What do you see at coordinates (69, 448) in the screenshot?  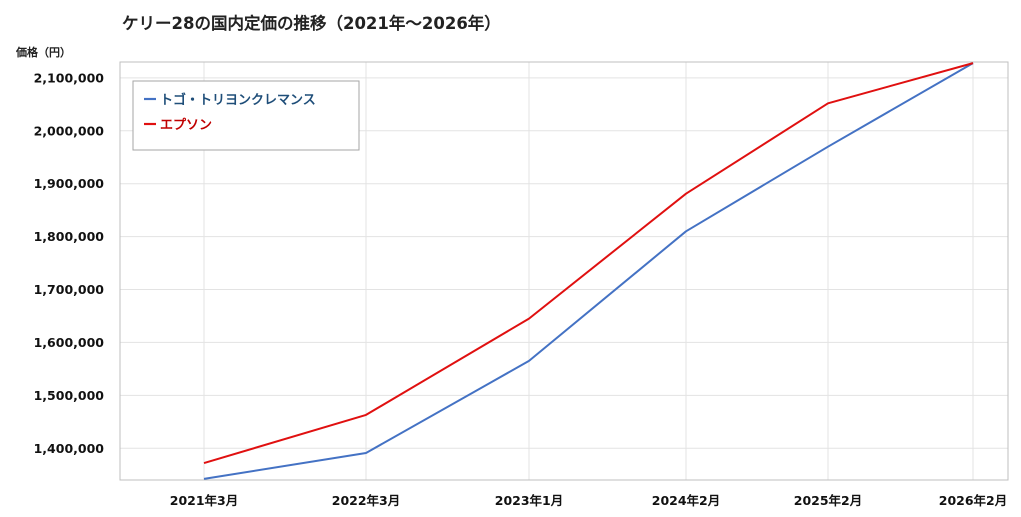 I see `y-tick-label: 1,400,000` at bounding box center [69, 448].